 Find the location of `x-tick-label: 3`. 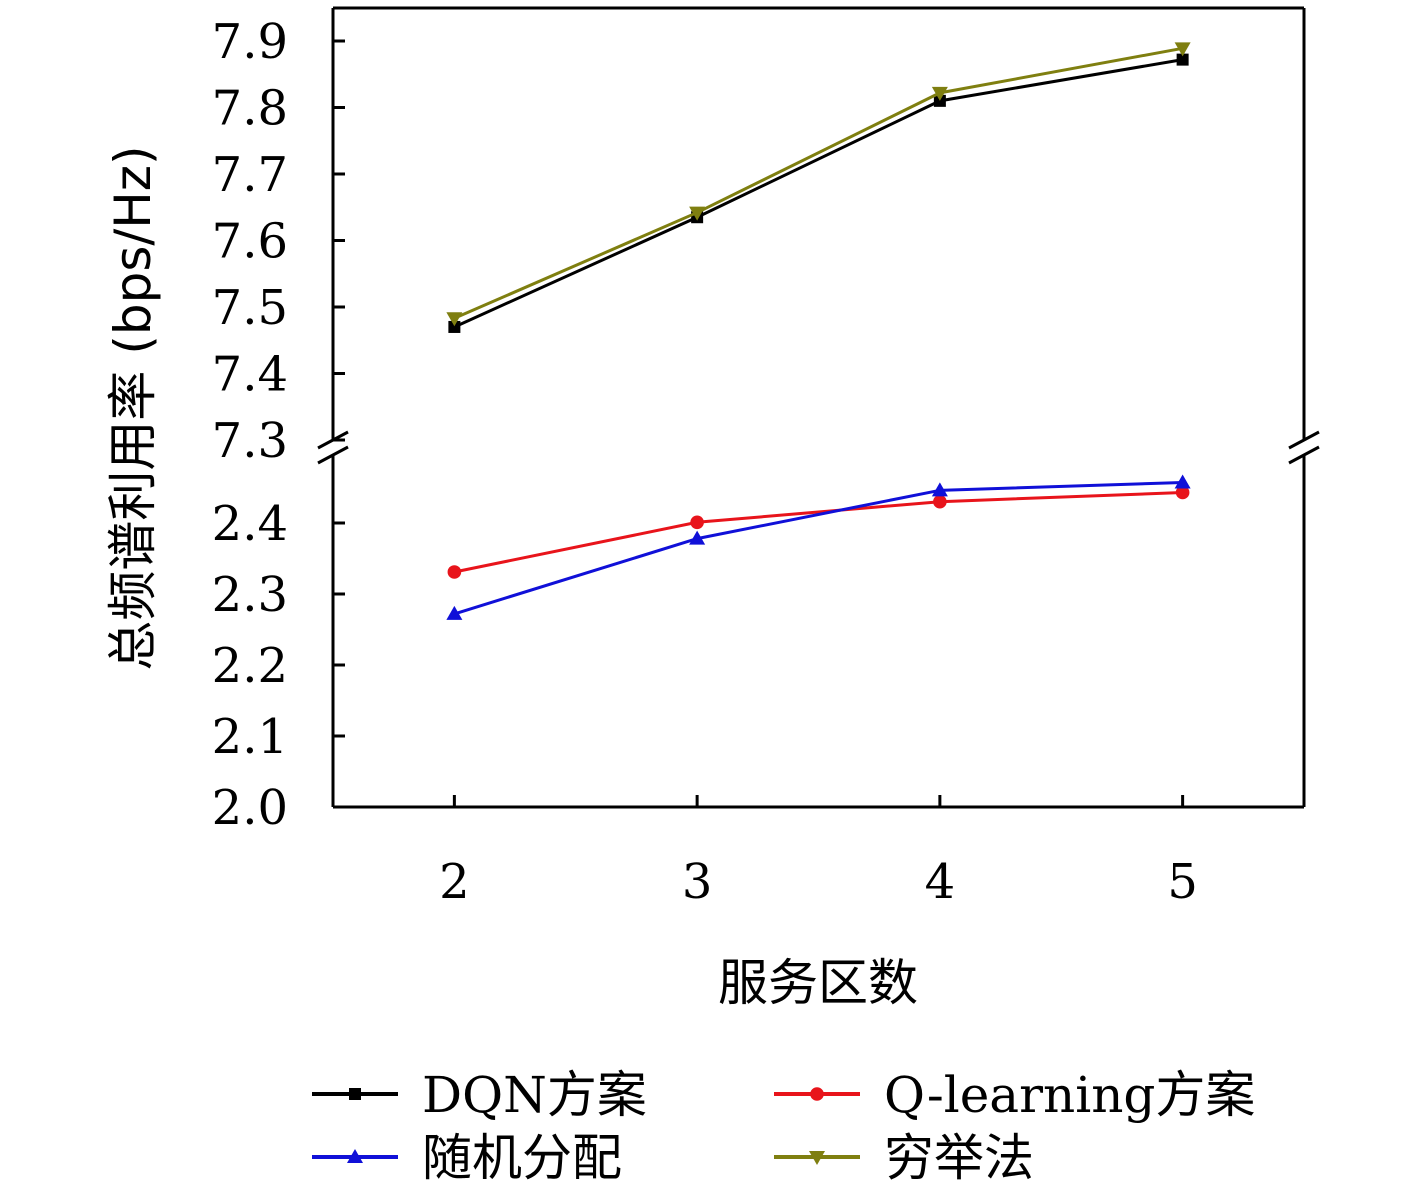

x-tick-label: 3 is located at coordinates (697, 882).